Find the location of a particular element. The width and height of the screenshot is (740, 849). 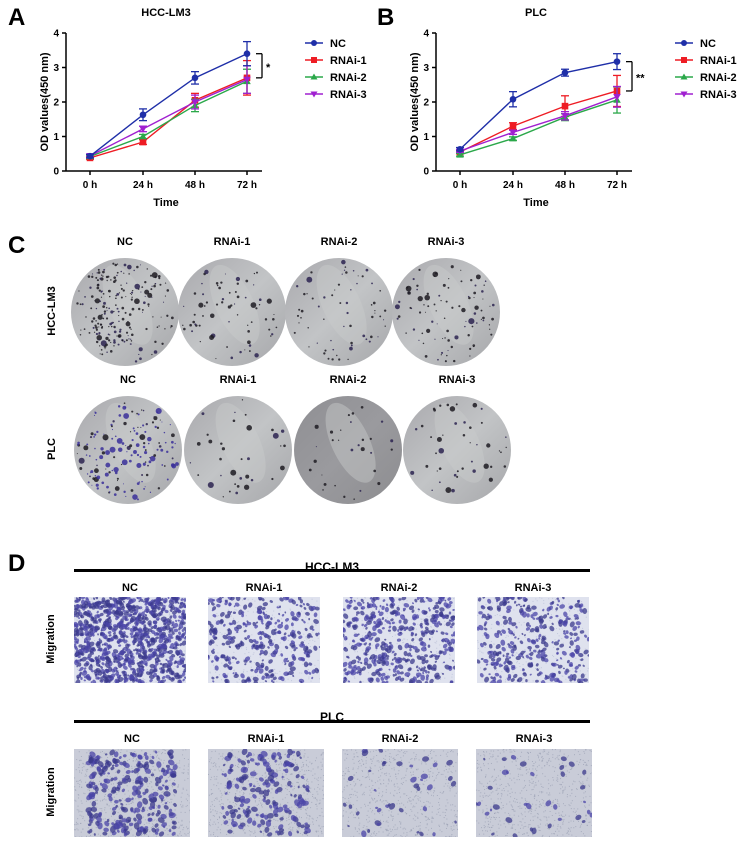

significance-bracket: * is located at coordinates (263, 66).